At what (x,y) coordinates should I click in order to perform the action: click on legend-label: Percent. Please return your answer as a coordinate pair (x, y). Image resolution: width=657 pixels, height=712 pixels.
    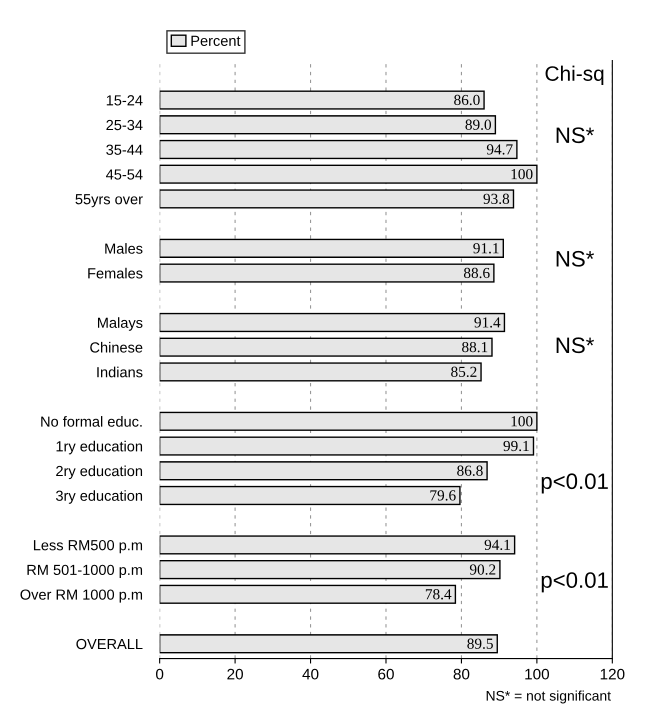
    Looking at the image, I should click on (215, 41).